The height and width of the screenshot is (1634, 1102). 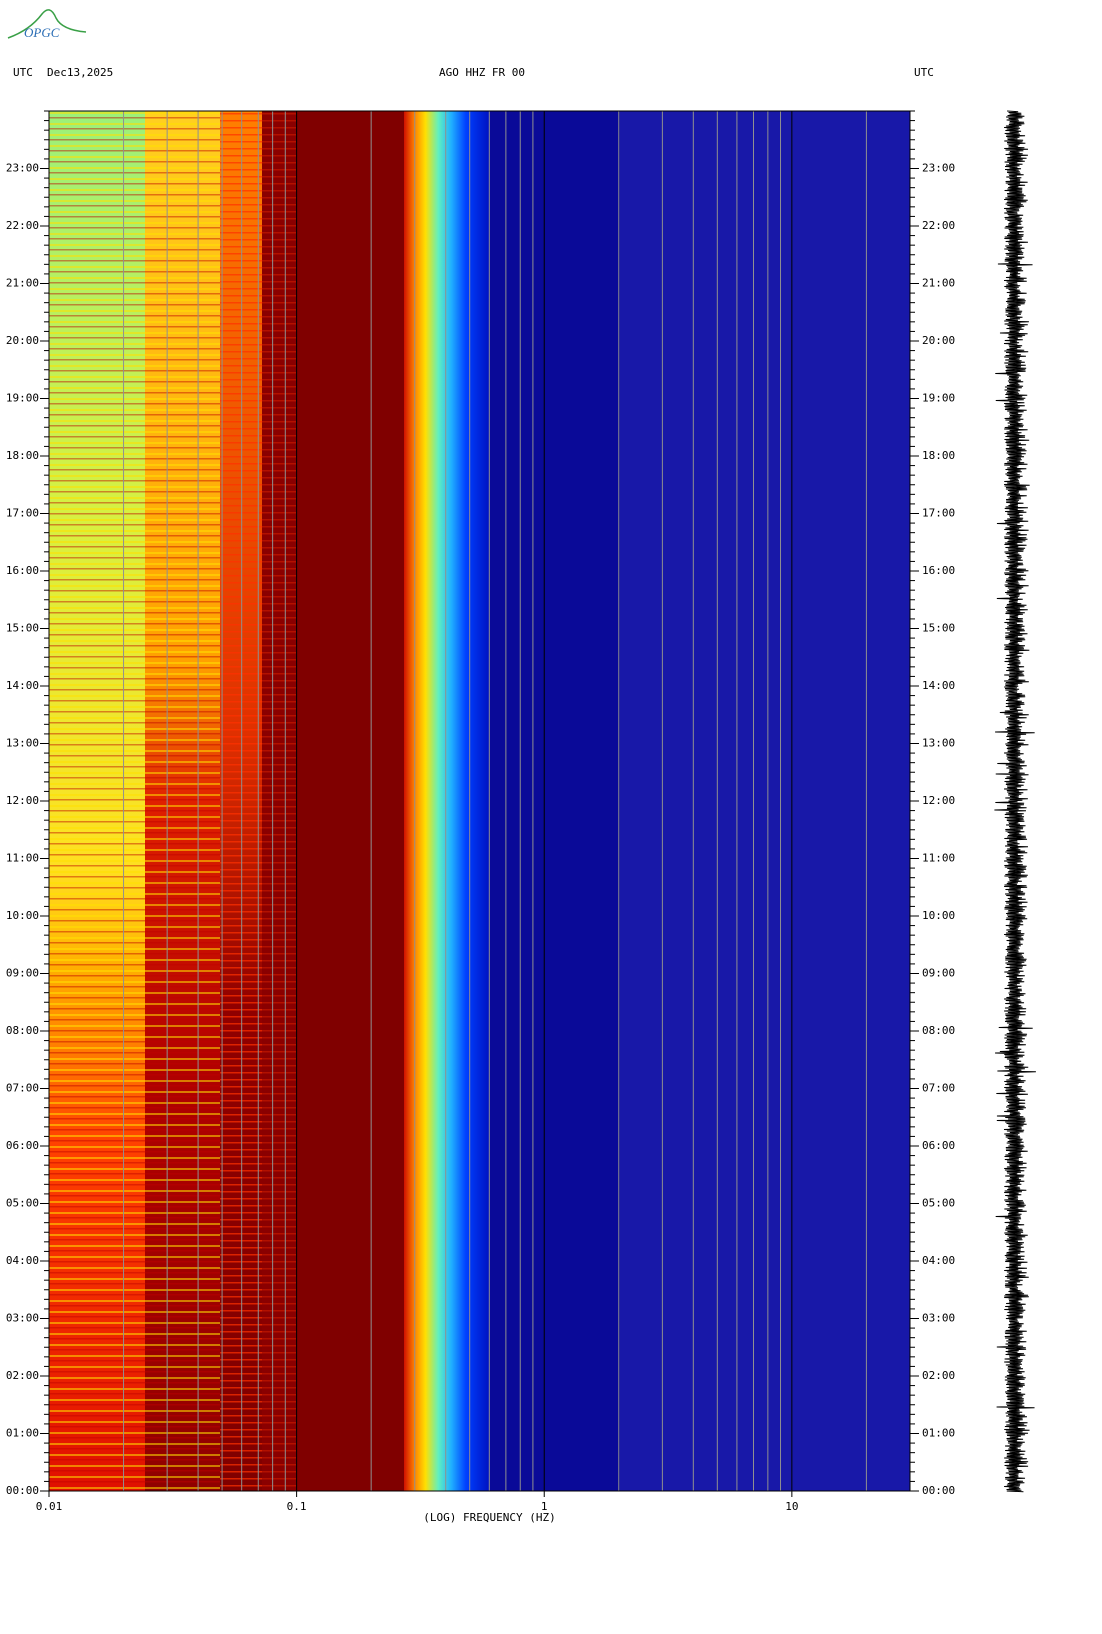 I want to click on date: Dec13,2025, so click(x=80, y=72).